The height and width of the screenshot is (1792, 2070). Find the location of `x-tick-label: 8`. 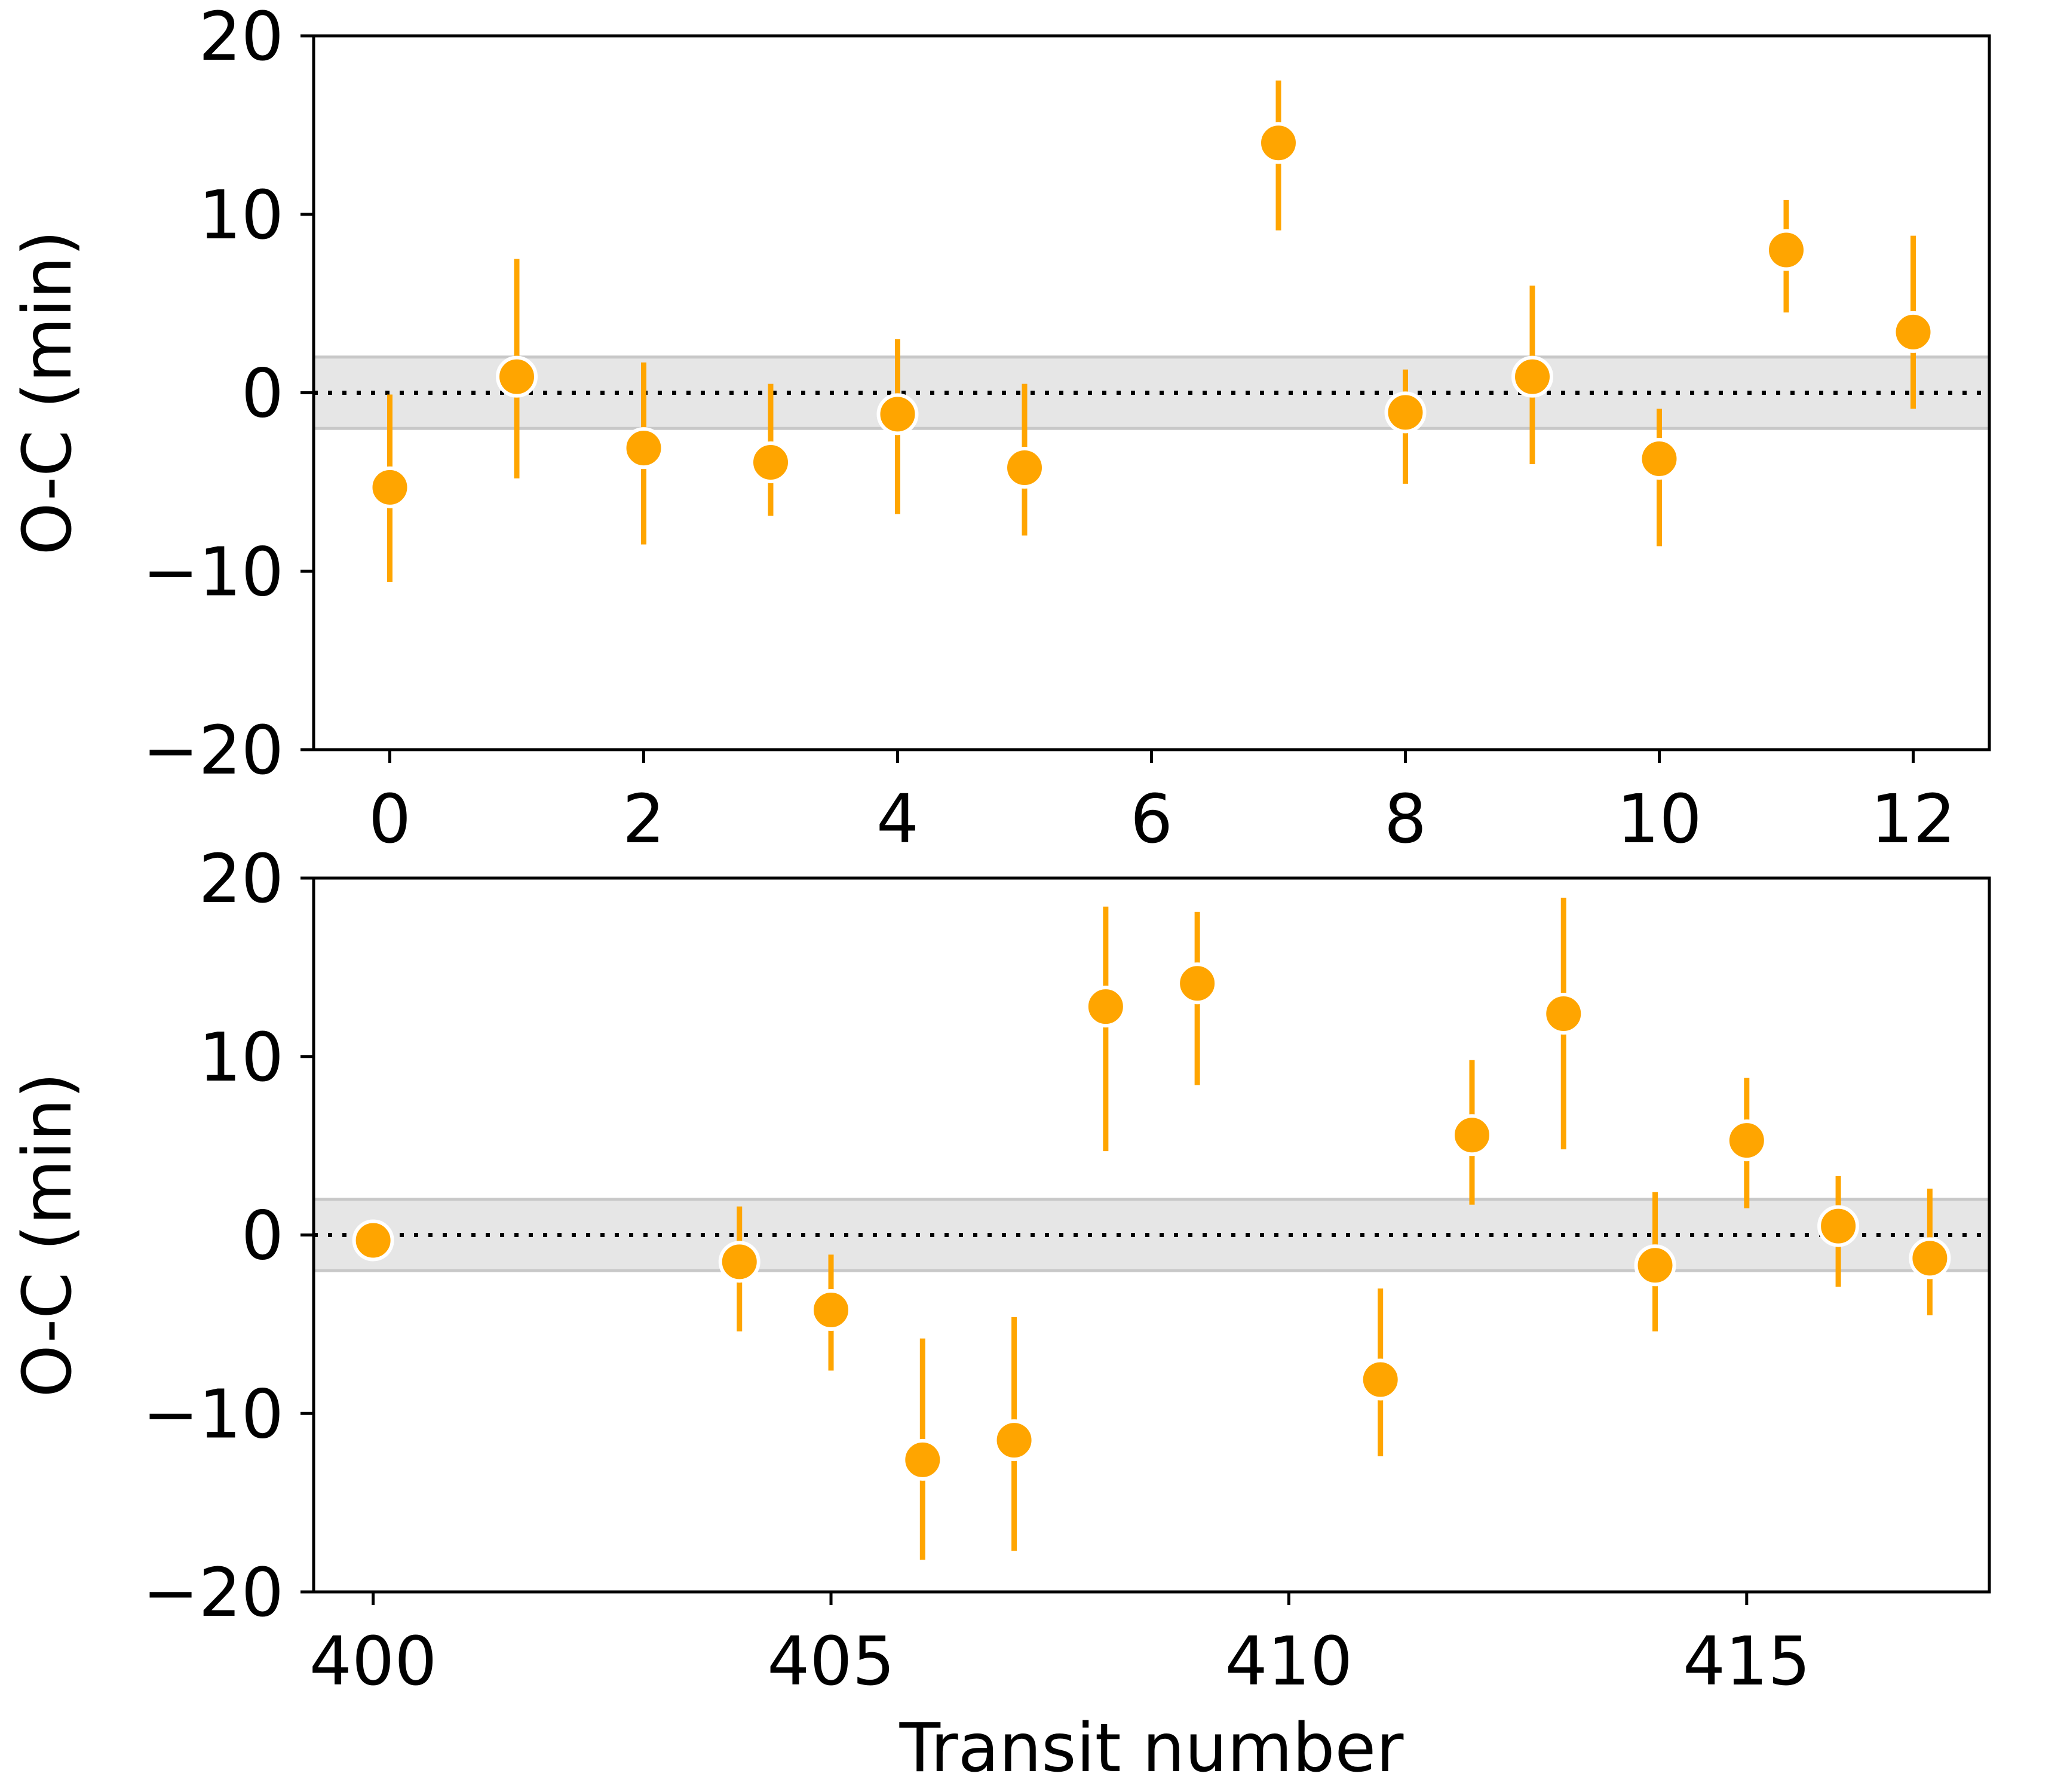

x-tick-label: 8 is located at coordinates (1406, 819).